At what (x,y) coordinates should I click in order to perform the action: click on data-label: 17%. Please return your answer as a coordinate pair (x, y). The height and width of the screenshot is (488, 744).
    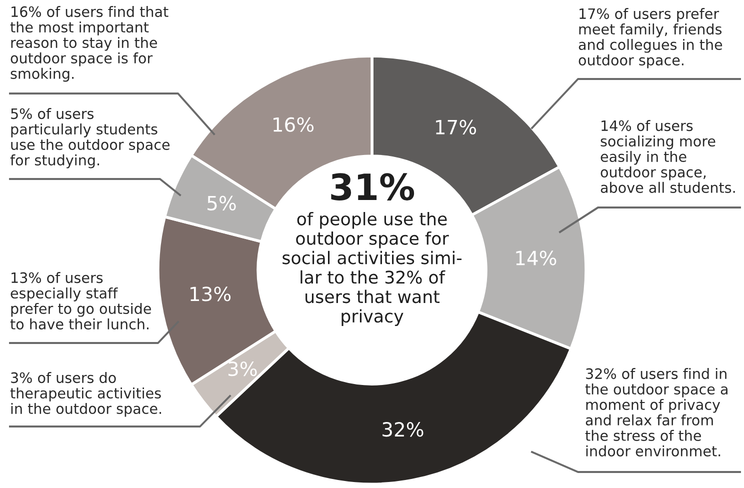
    Looking at the image, I should click on (456, 127).